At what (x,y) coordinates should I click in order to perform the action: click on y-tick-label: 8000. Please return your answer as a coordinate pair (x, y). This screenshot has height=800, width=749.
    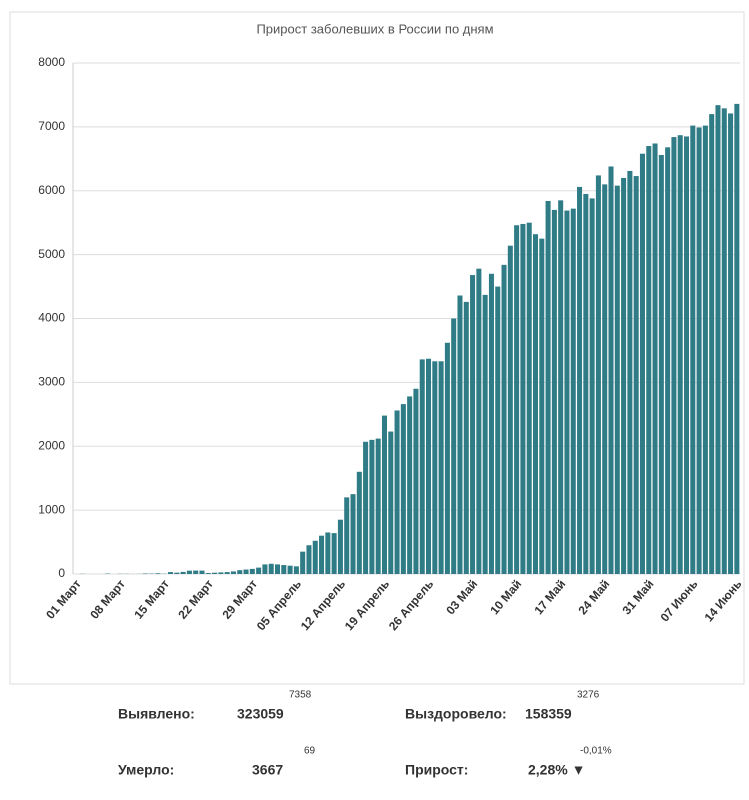
    Looking at the image, I should click on (51, 62).